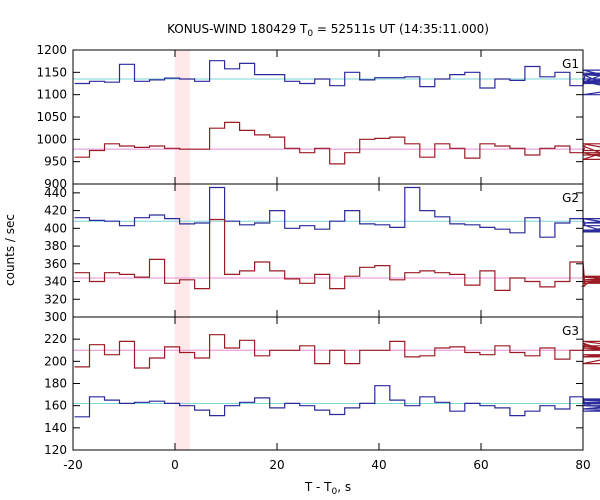 Image resolution: width=600 pixels, height=500 pixels. What do you see at coordinates (51, 50) in the screenshot?
I see `y-tick-label: 1200` at bounding box center [51, 50].